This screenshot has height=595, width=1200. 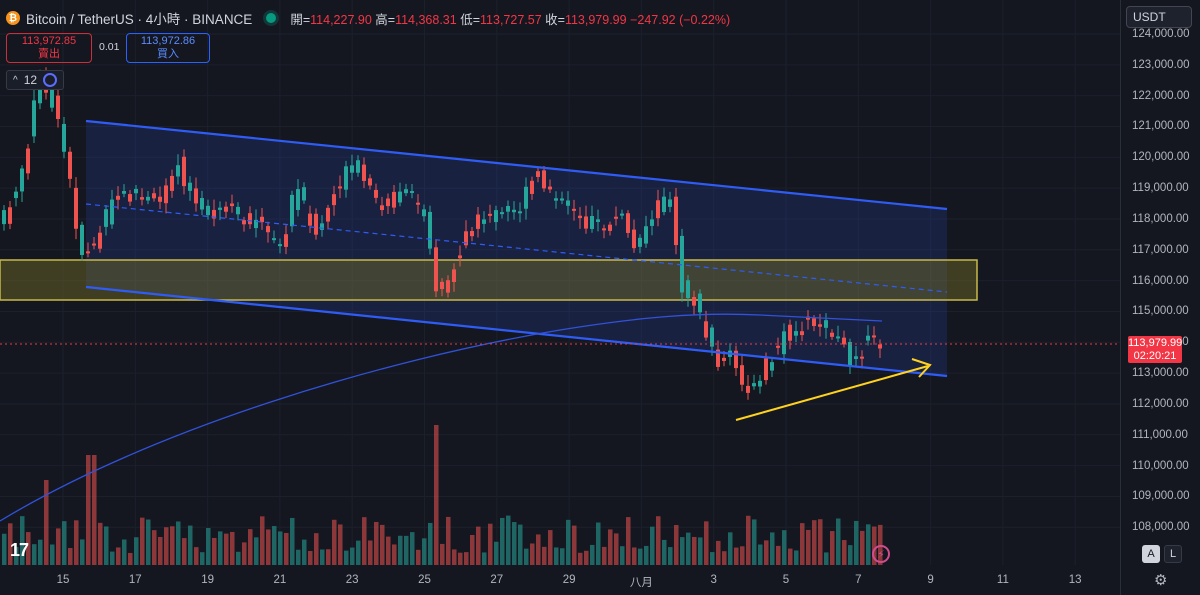 I want to click on buy-button: 113,972.86 買入, so click(x=168, y=48).